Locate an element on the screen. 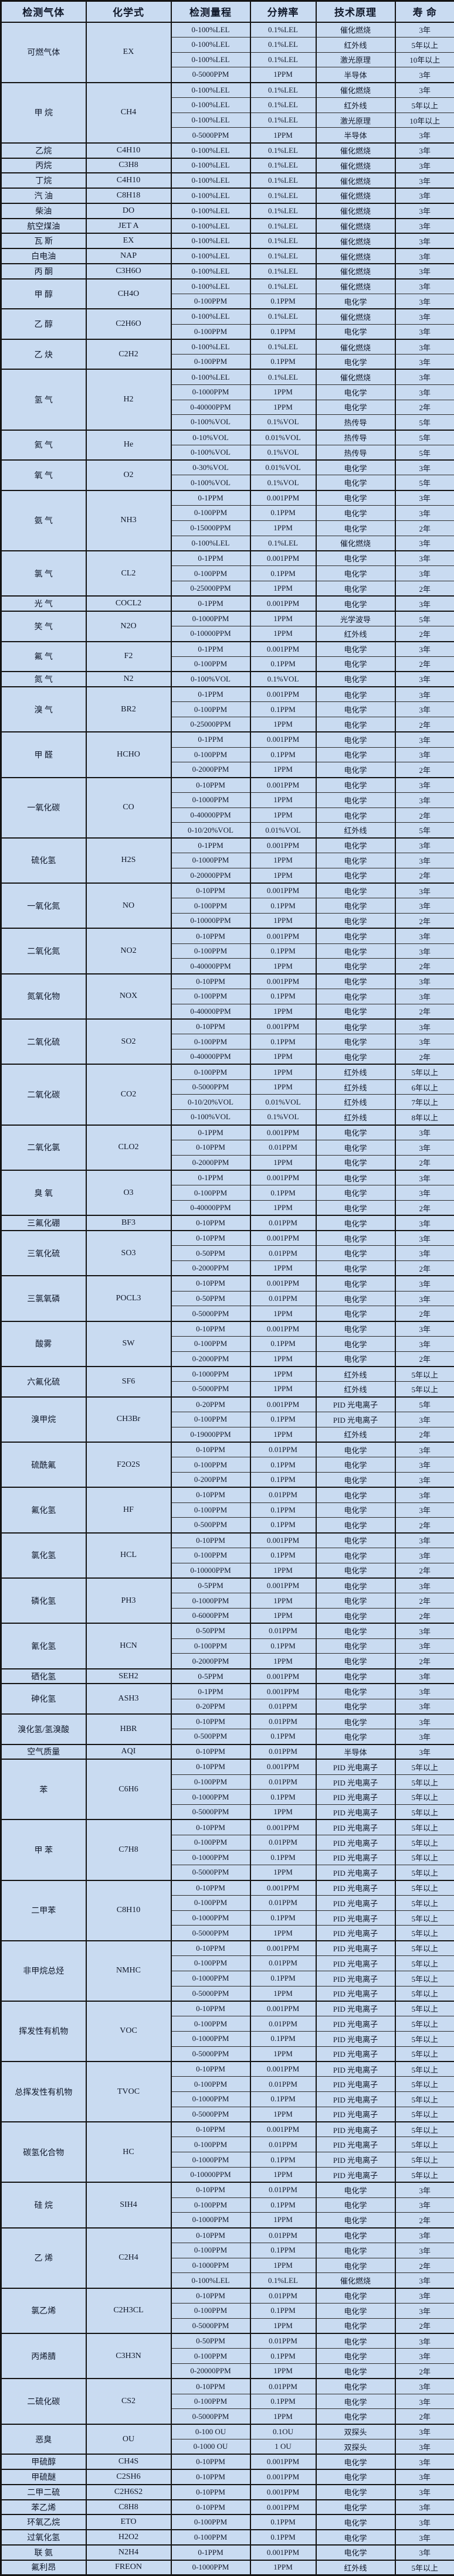 This screenshot has width=454, height=2576. range-cell: 0-2000PPM is located at coordinates (210, 1162).